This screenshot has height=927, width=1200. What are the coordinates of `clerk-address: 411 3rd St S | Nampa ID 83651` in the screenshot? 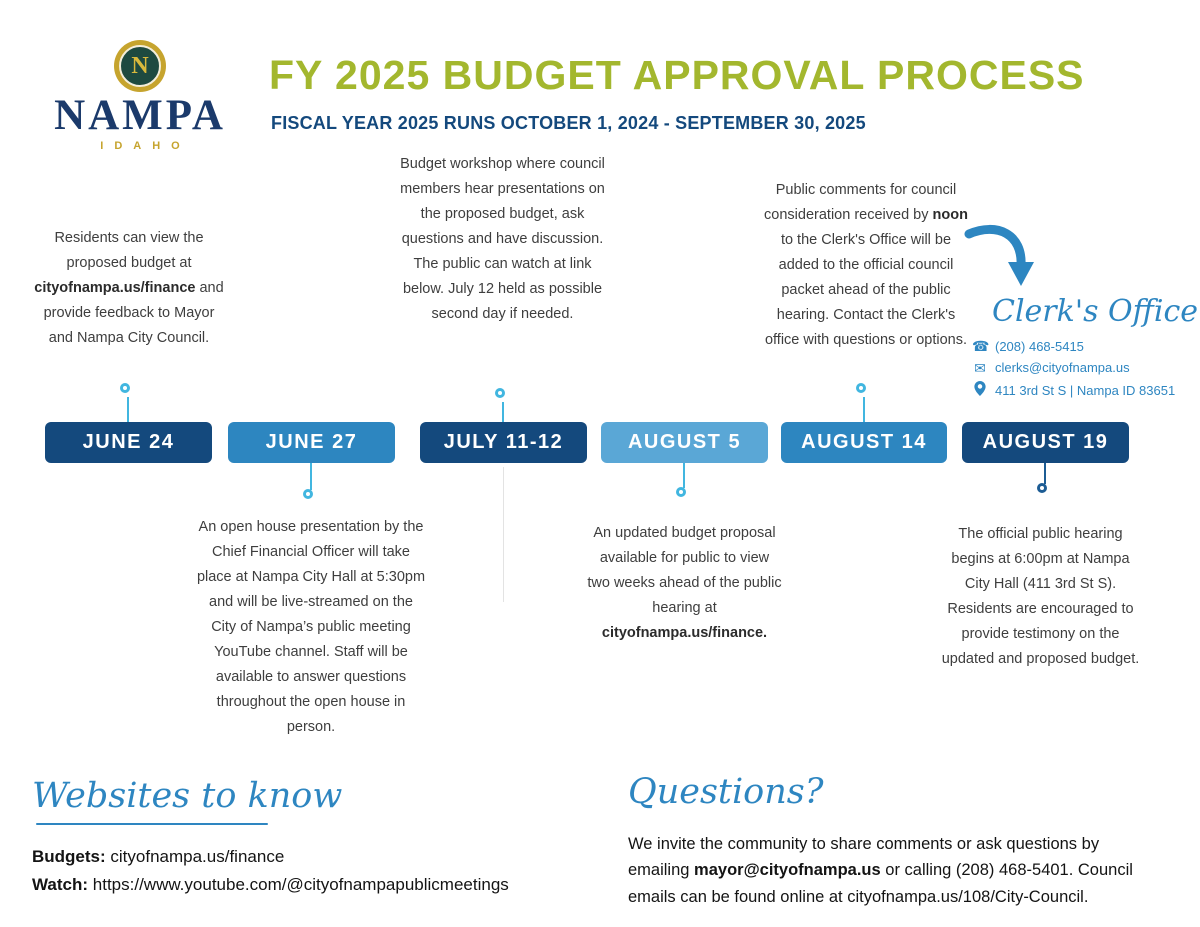 It's located at (1085, 390).